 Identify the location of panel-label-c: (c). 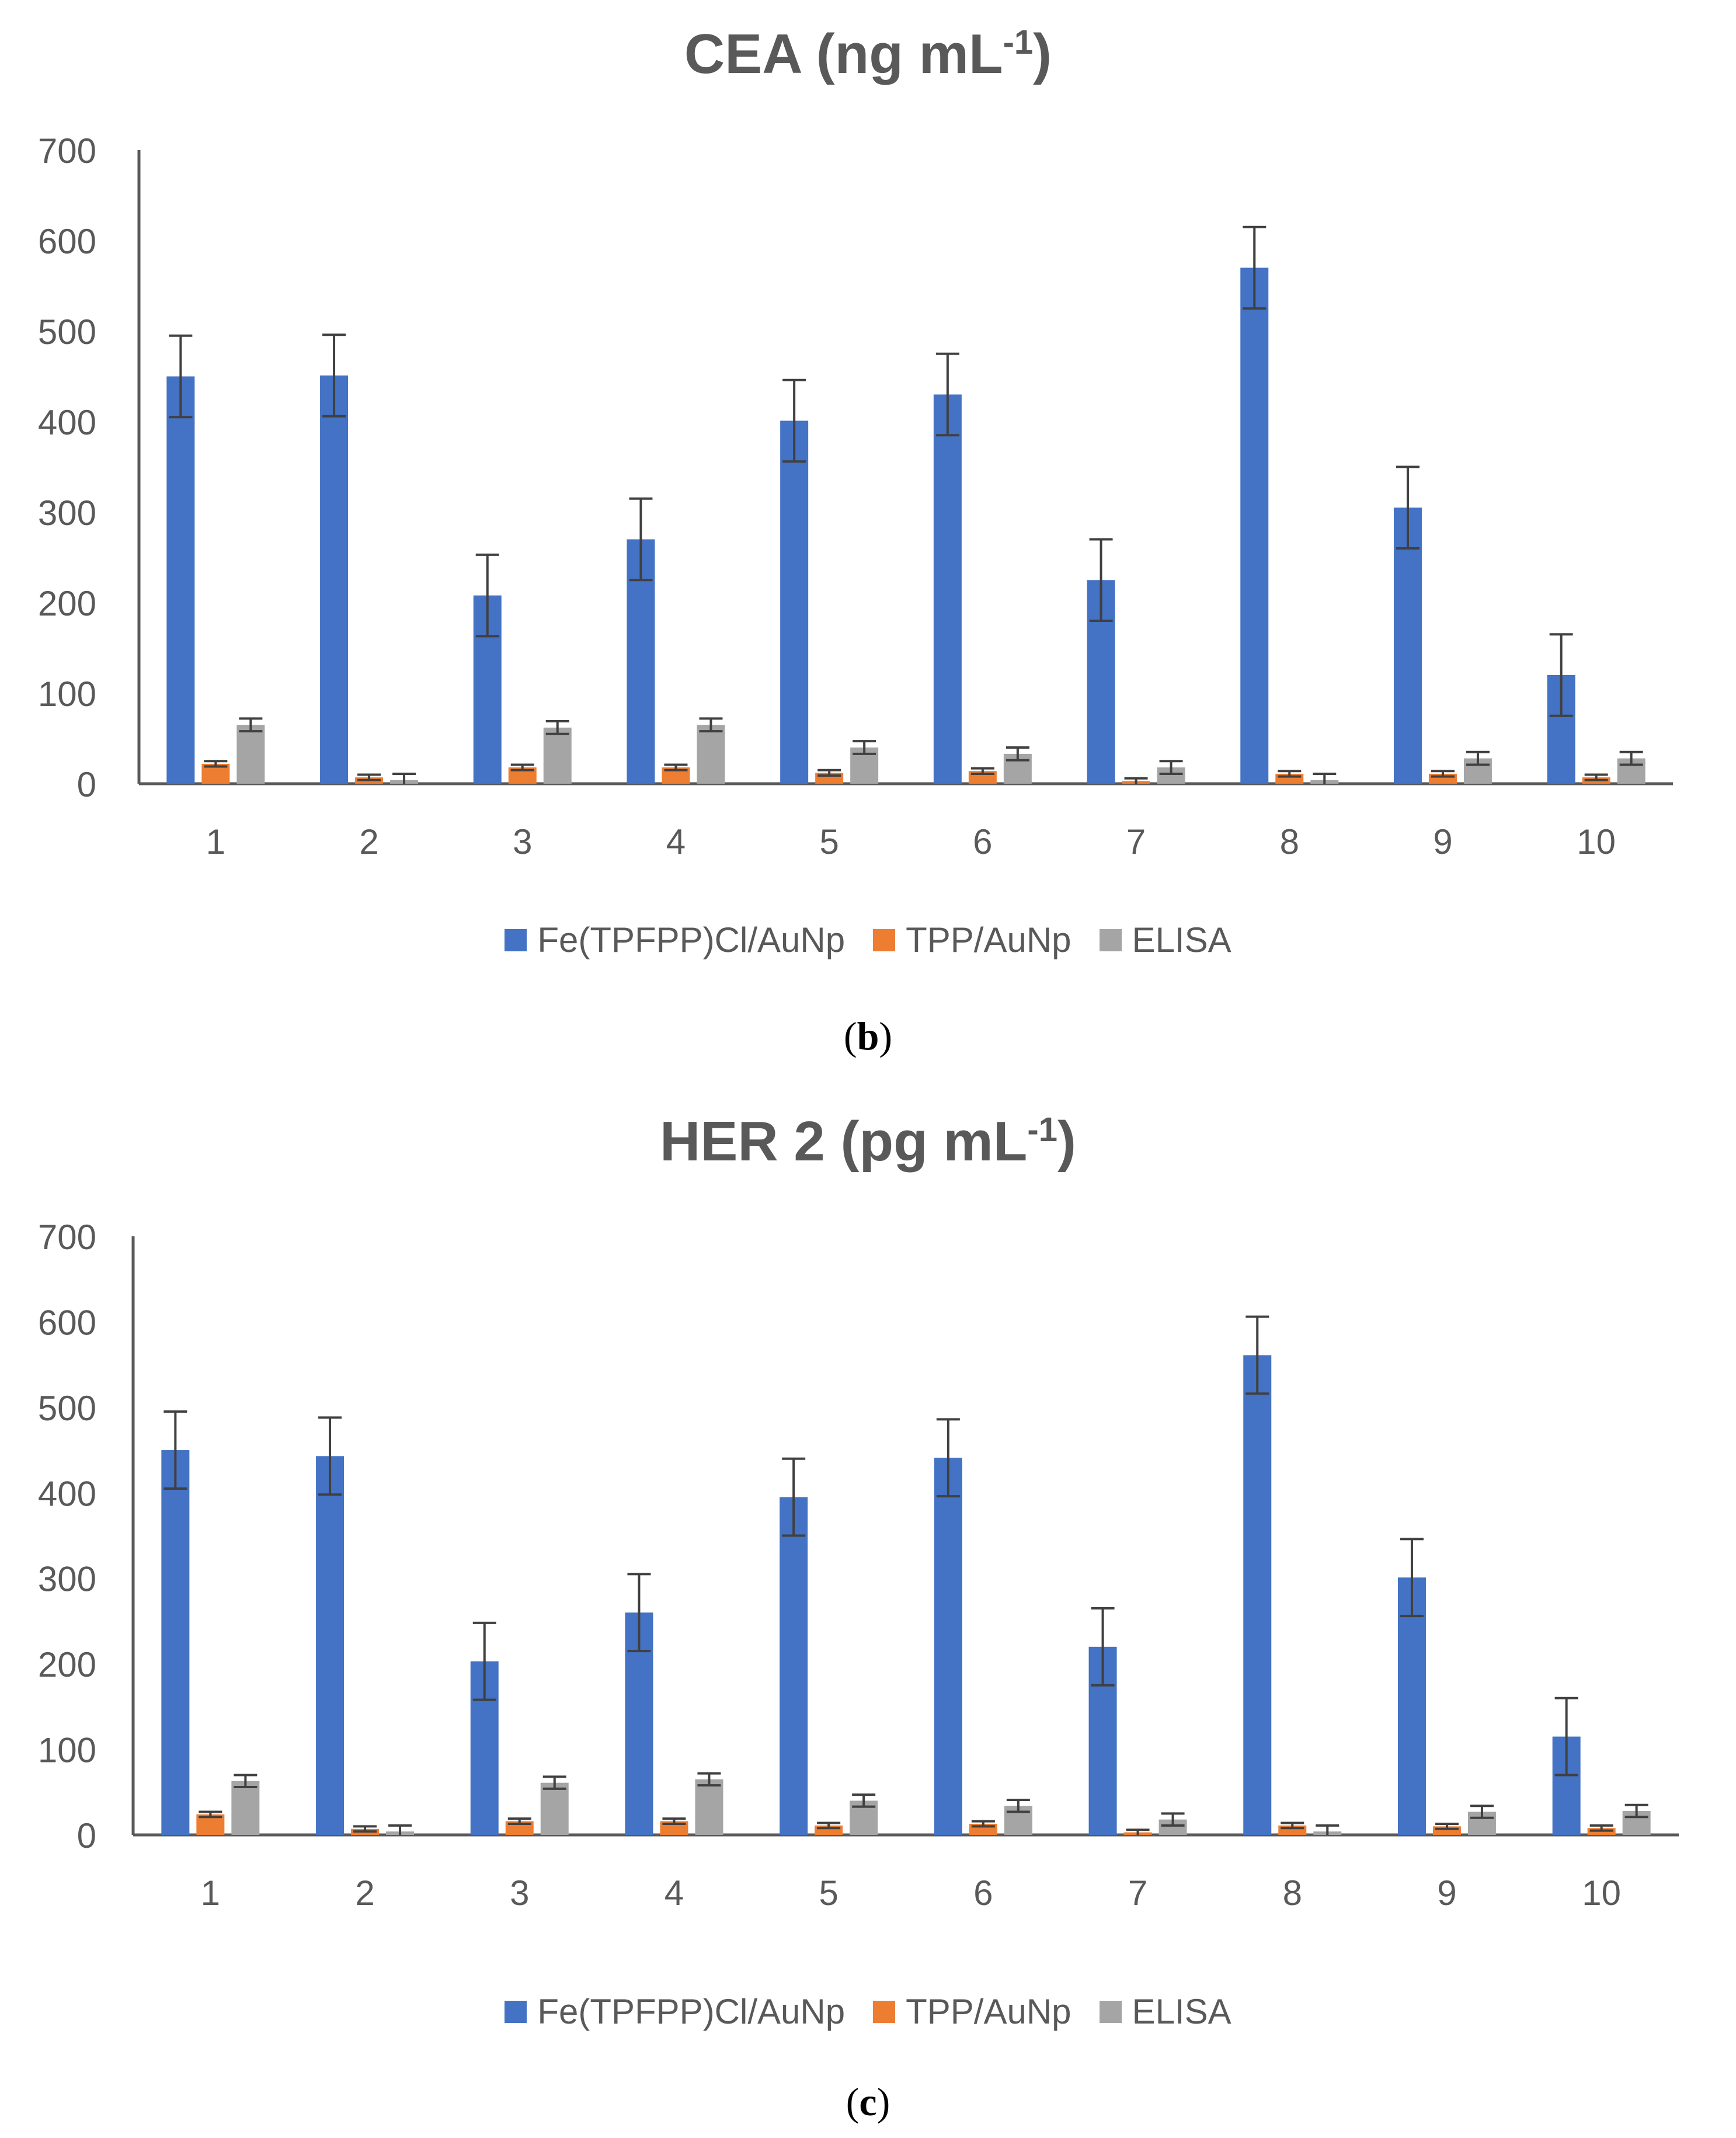
(868, 2102).